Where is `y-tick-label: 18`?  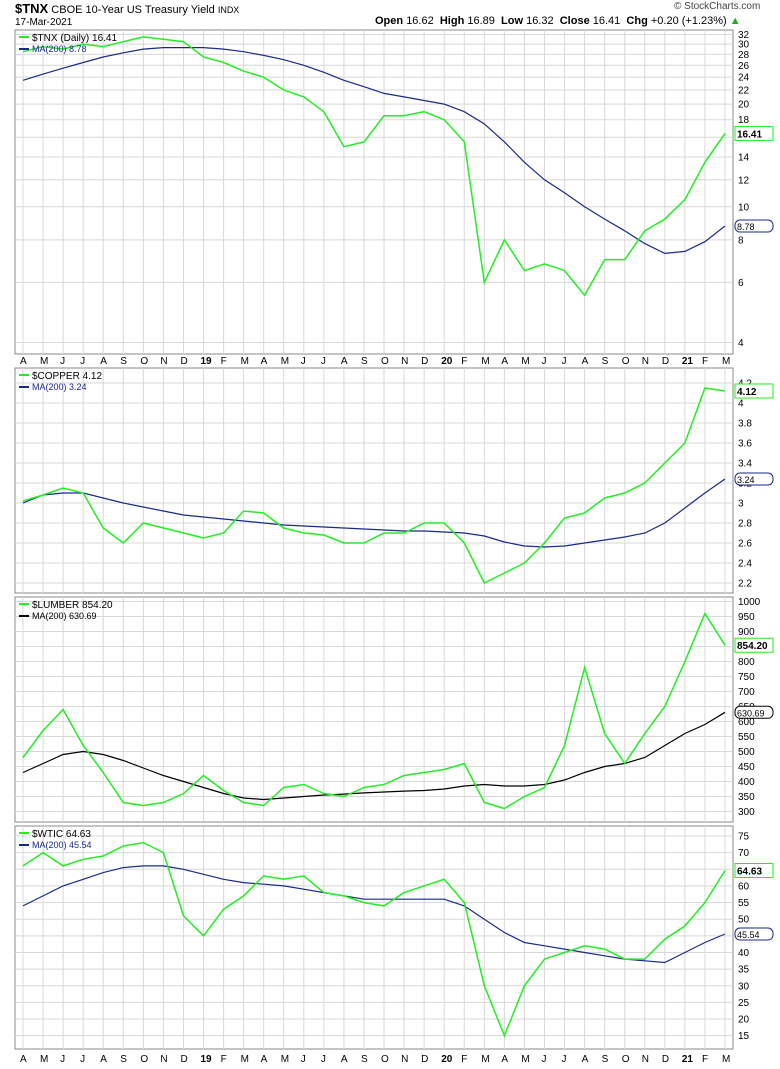
y-tick-label: 18 is located at coordinates (744, 120).